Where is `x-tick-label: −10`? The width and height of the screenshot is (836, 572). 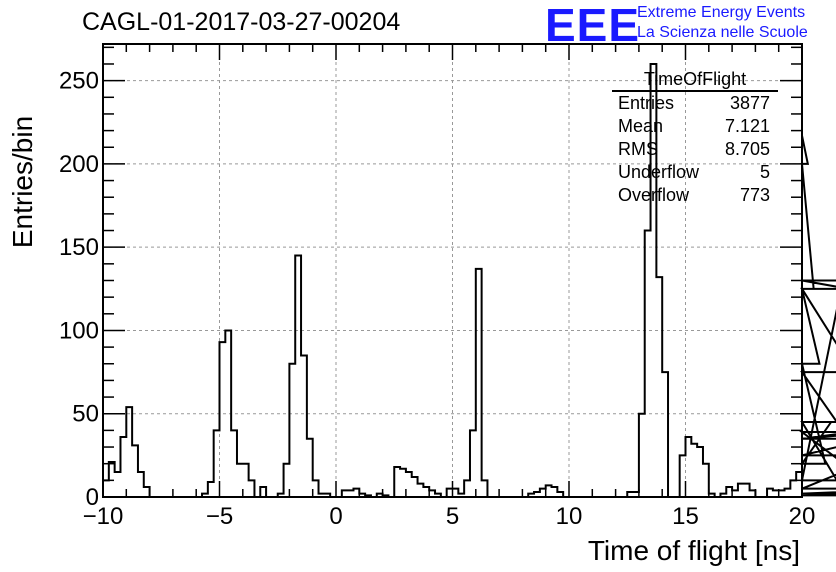
x-tick-label: −10 is located at coordinates (103, 516).